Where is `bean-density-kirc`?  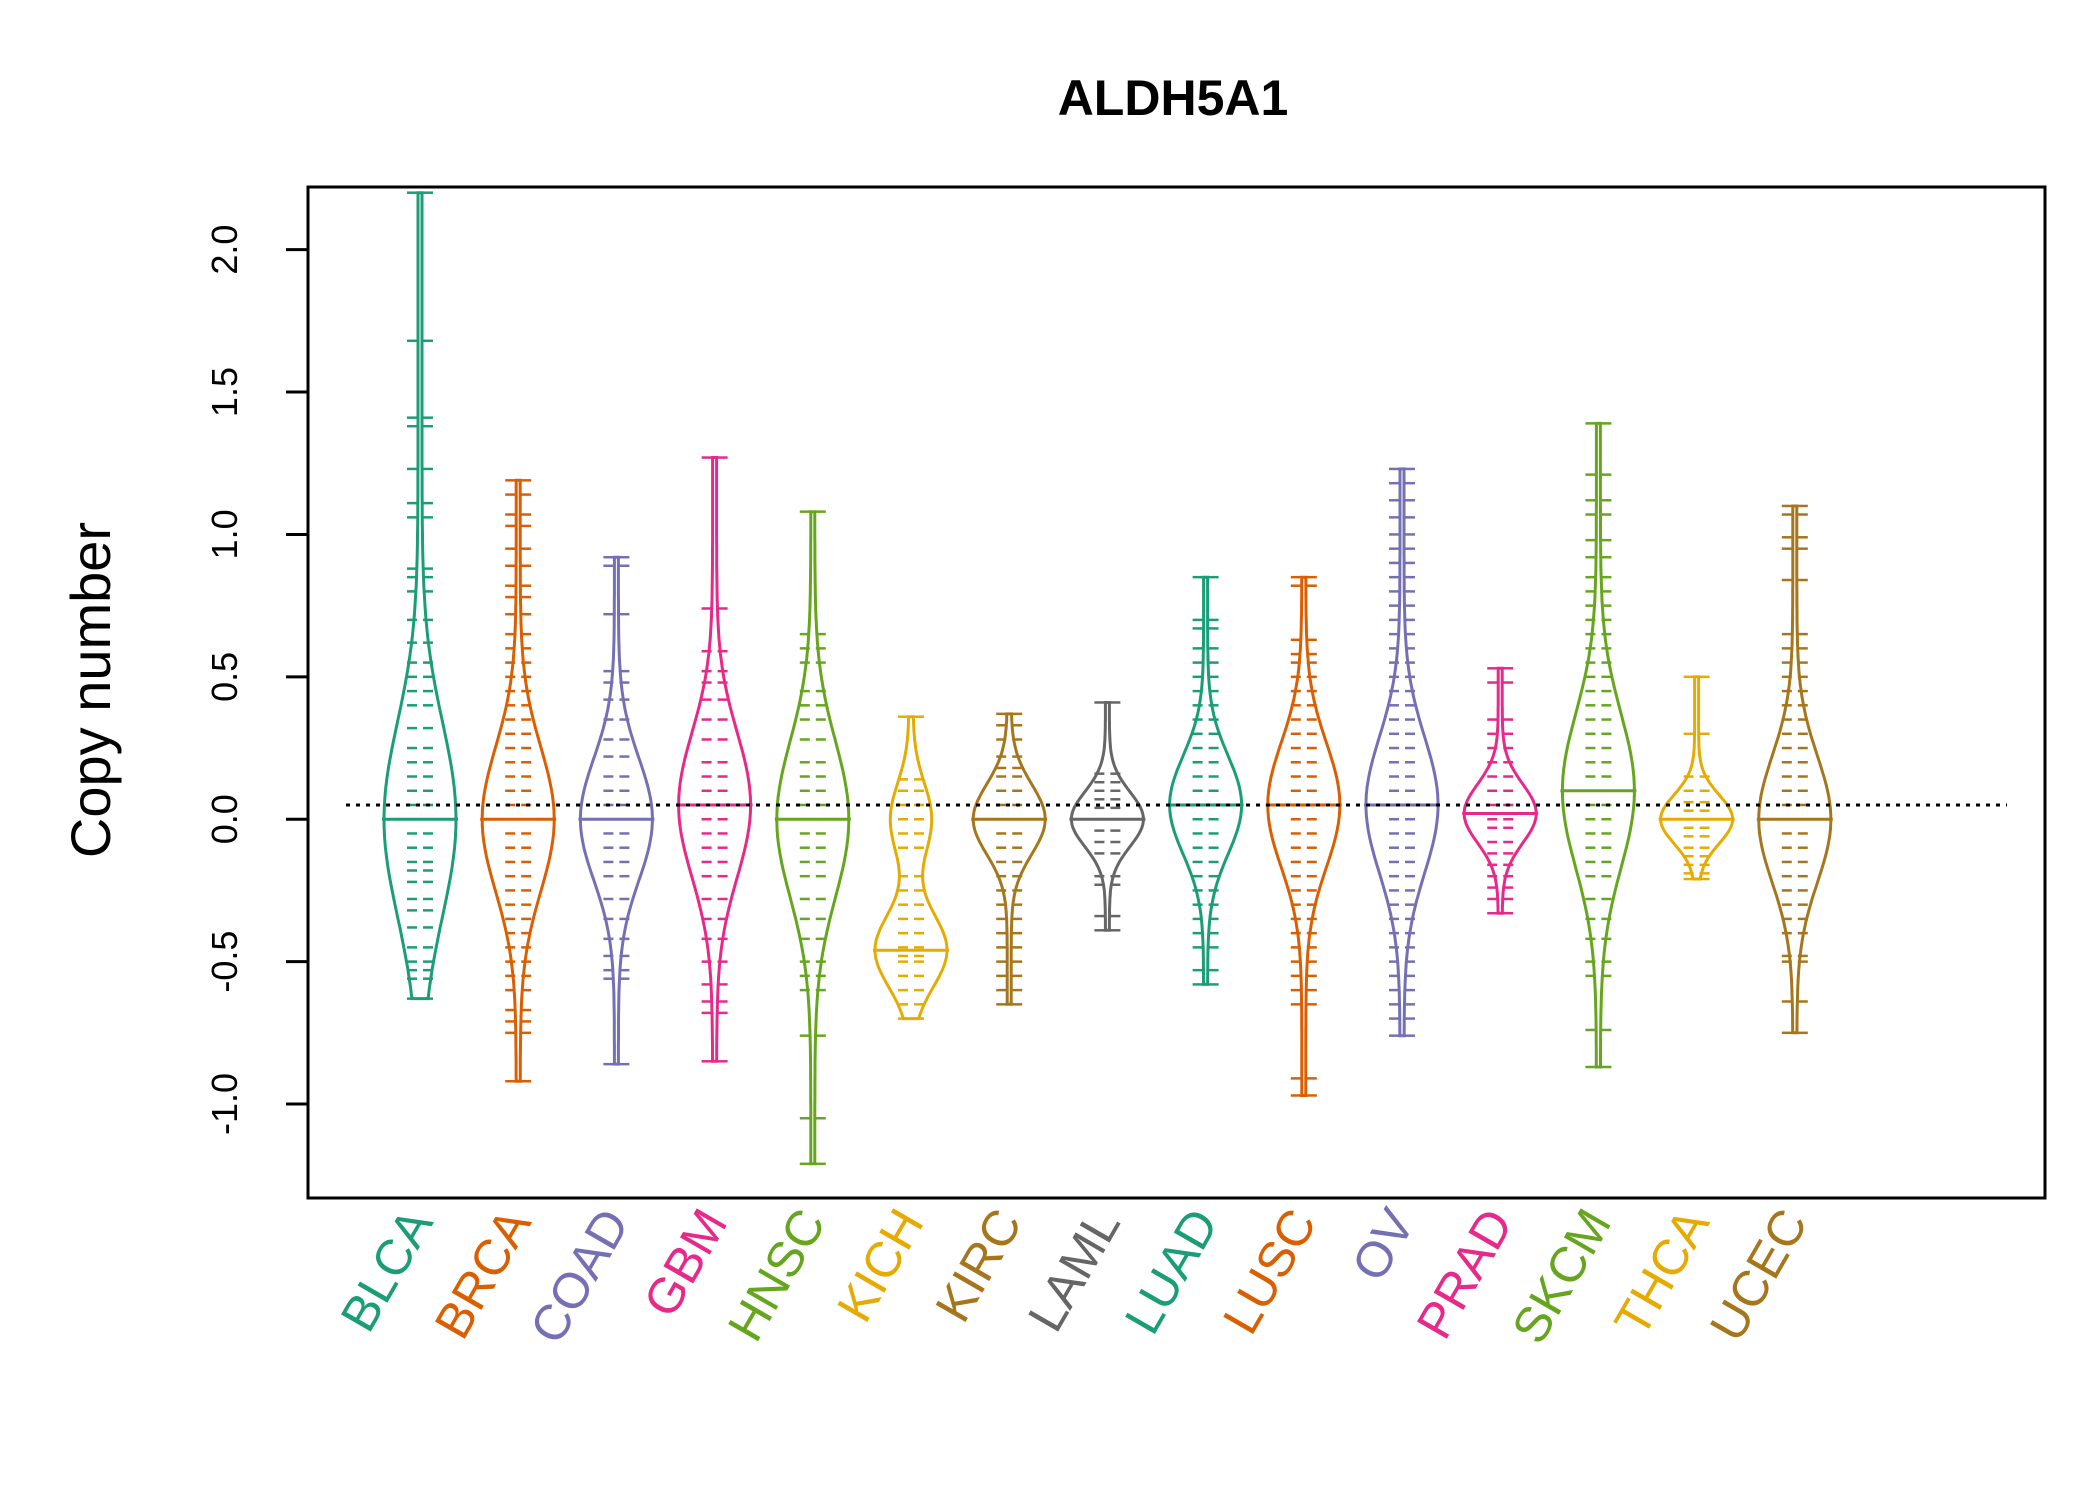 bean-density-kirc is located at coordinates (1009, 859).